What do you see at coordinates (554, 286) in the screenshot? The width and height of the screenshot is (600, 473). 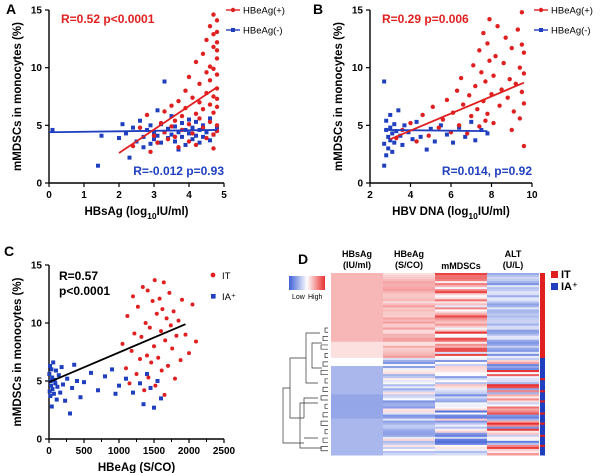 I see `group-legend-swatch` at bounding box center [554, 286].